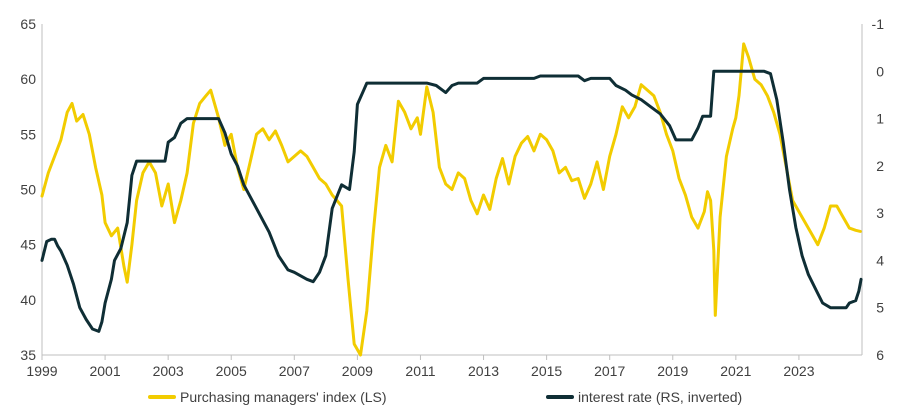 This screenshot has height=419, width=906. Describe the element at coordinates (609, 371) in the screenshot. I see `x-axis-tick-label: 2017` at that location.